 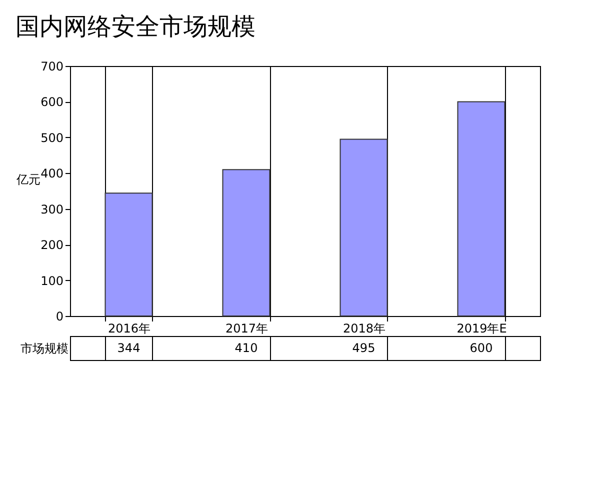 What do you see at coordinates (60, 317) in the screenshot?
I see `y-tick-label: 0` at bounding box center [60, 317].